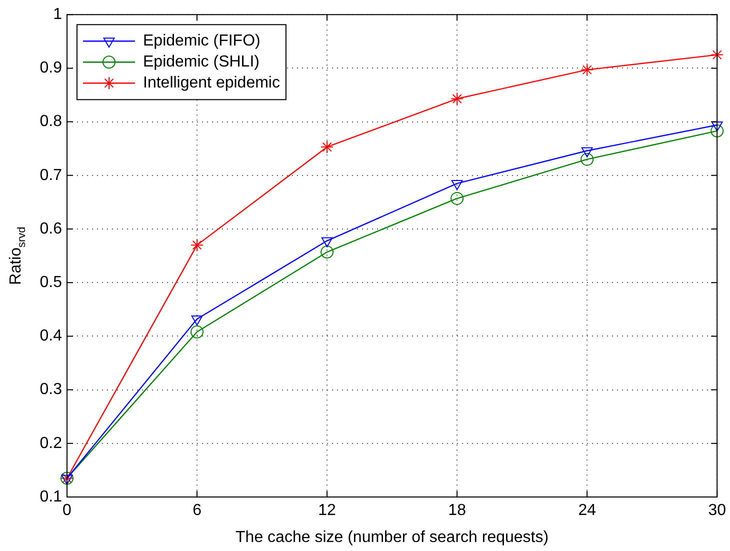 The height and width of the screenshot is (551, 730). Describe the element at coordinates (457, 511) in the screenshot. I see `x-tick-label: 18` at that location.